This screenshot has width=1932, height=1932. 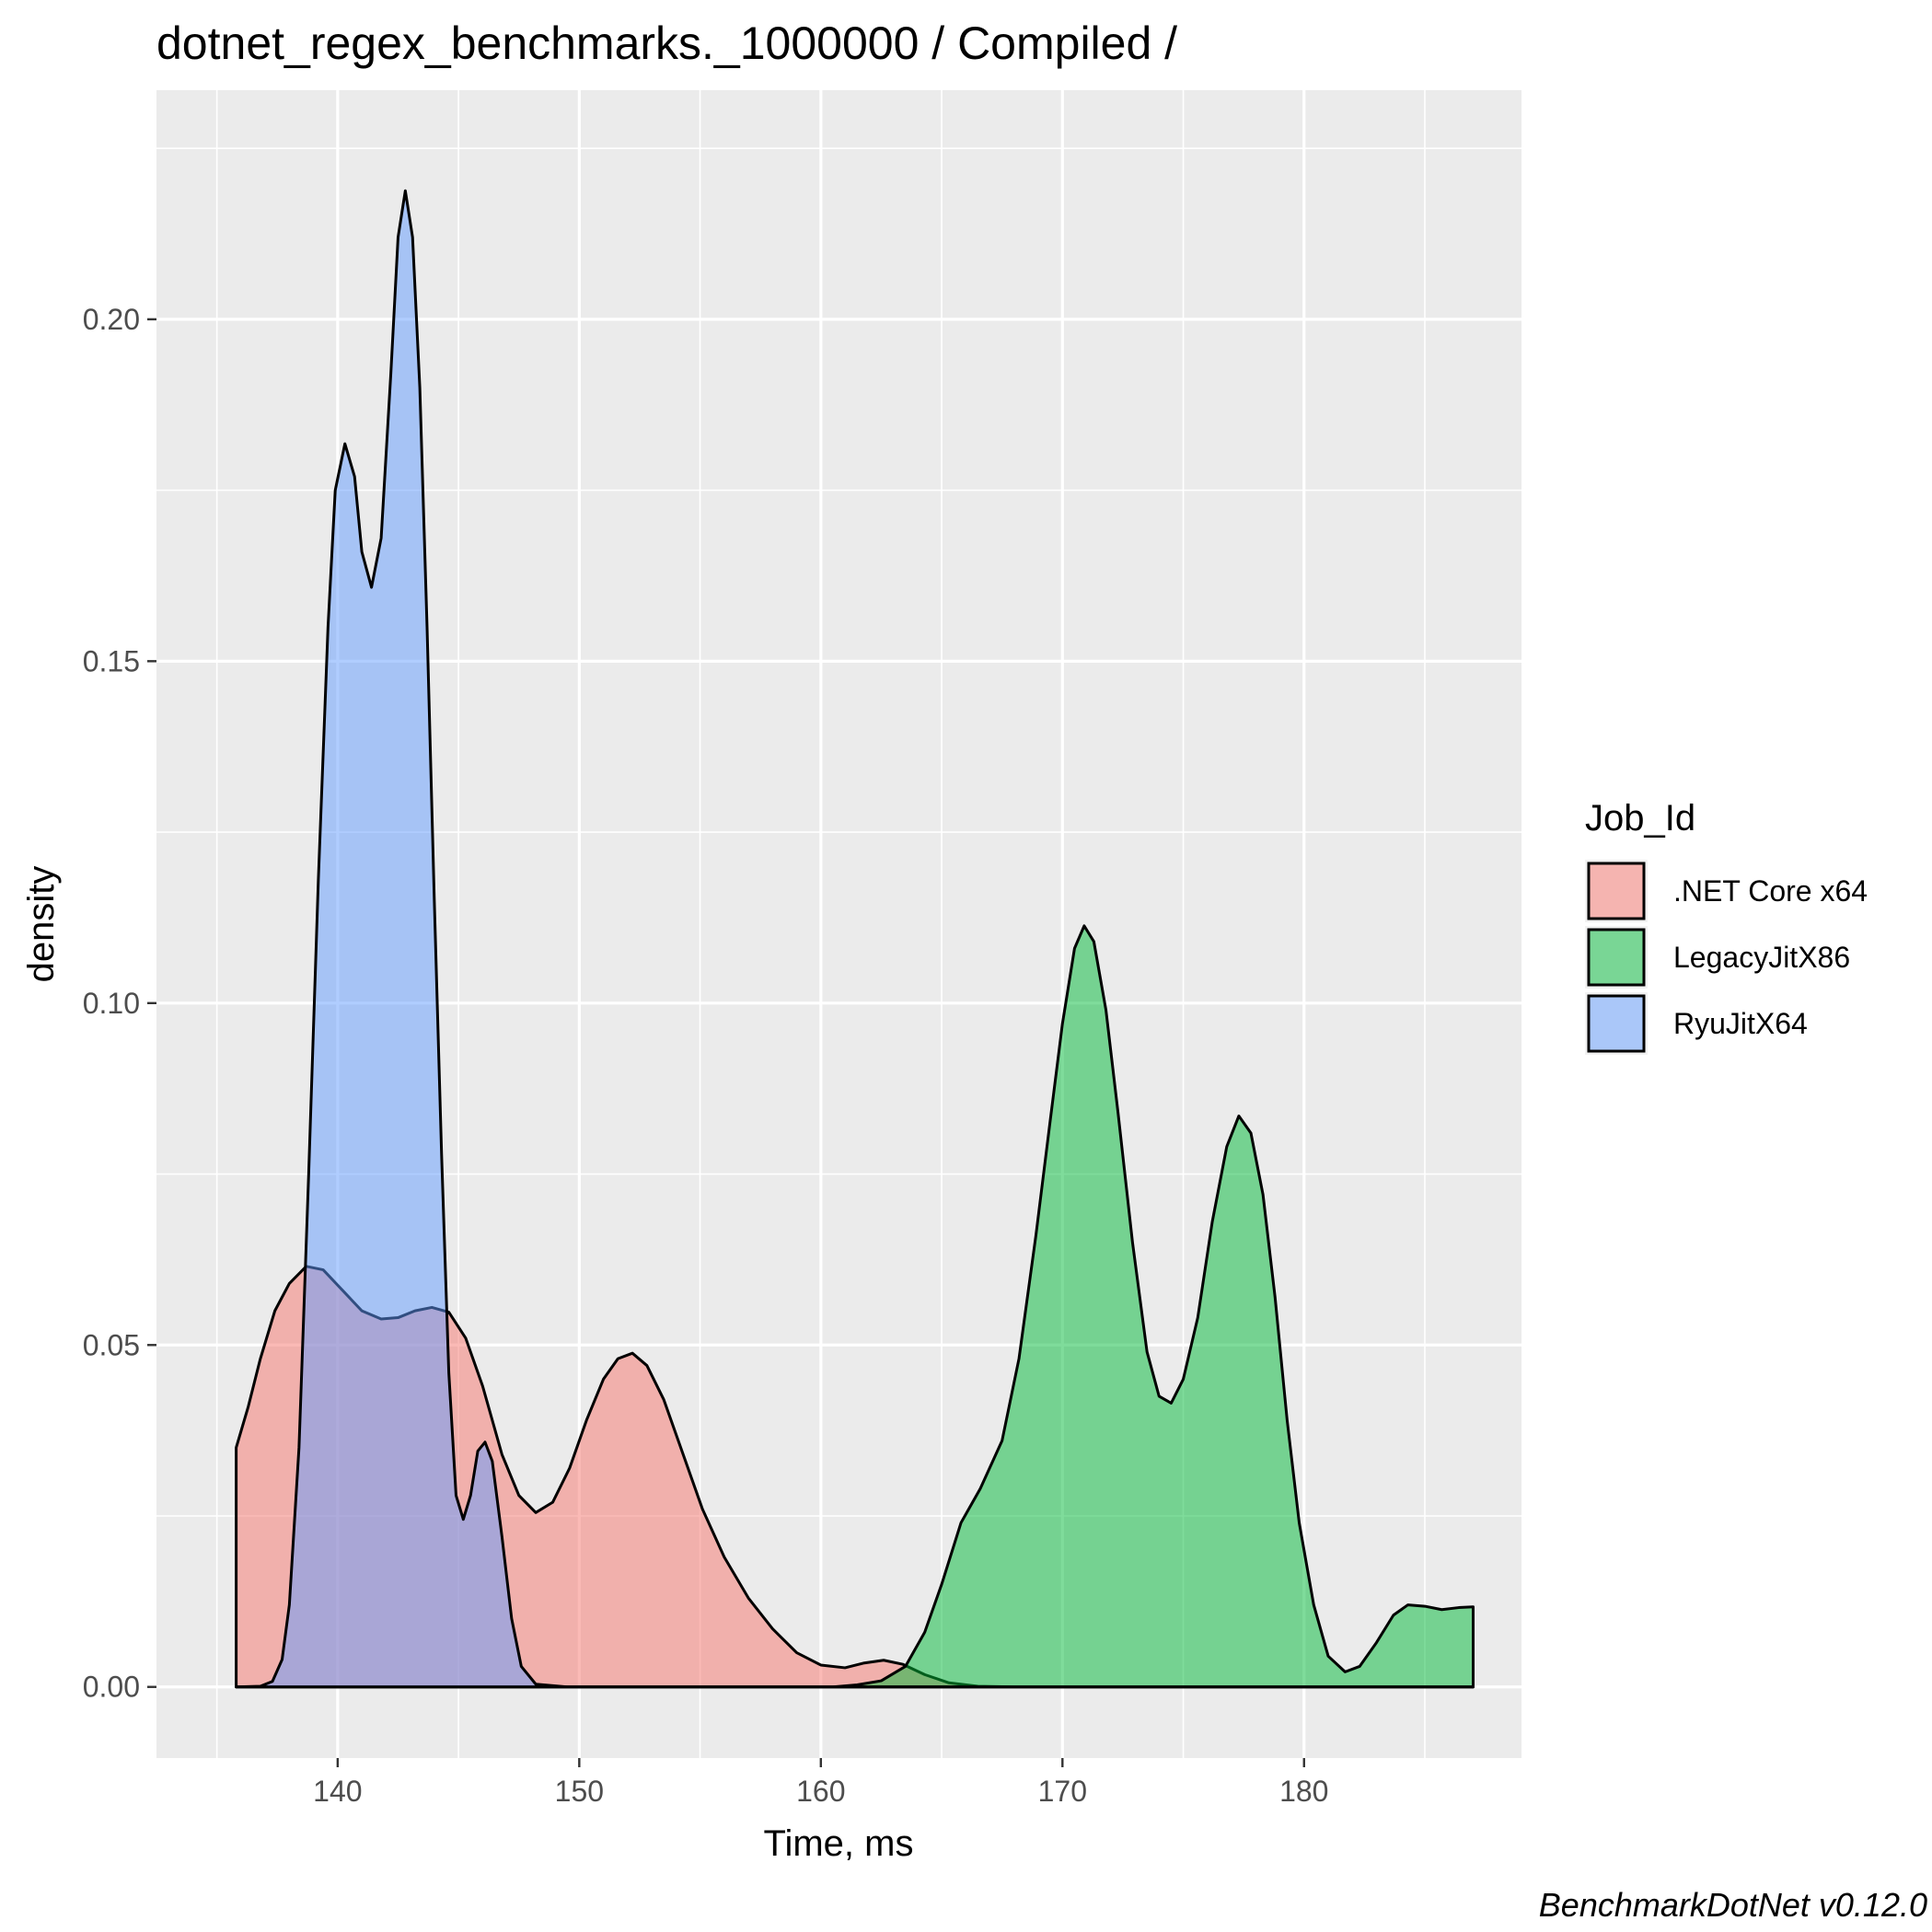 I want to click on legend-item: .NET Core x64, so click(x=1727, y=891).